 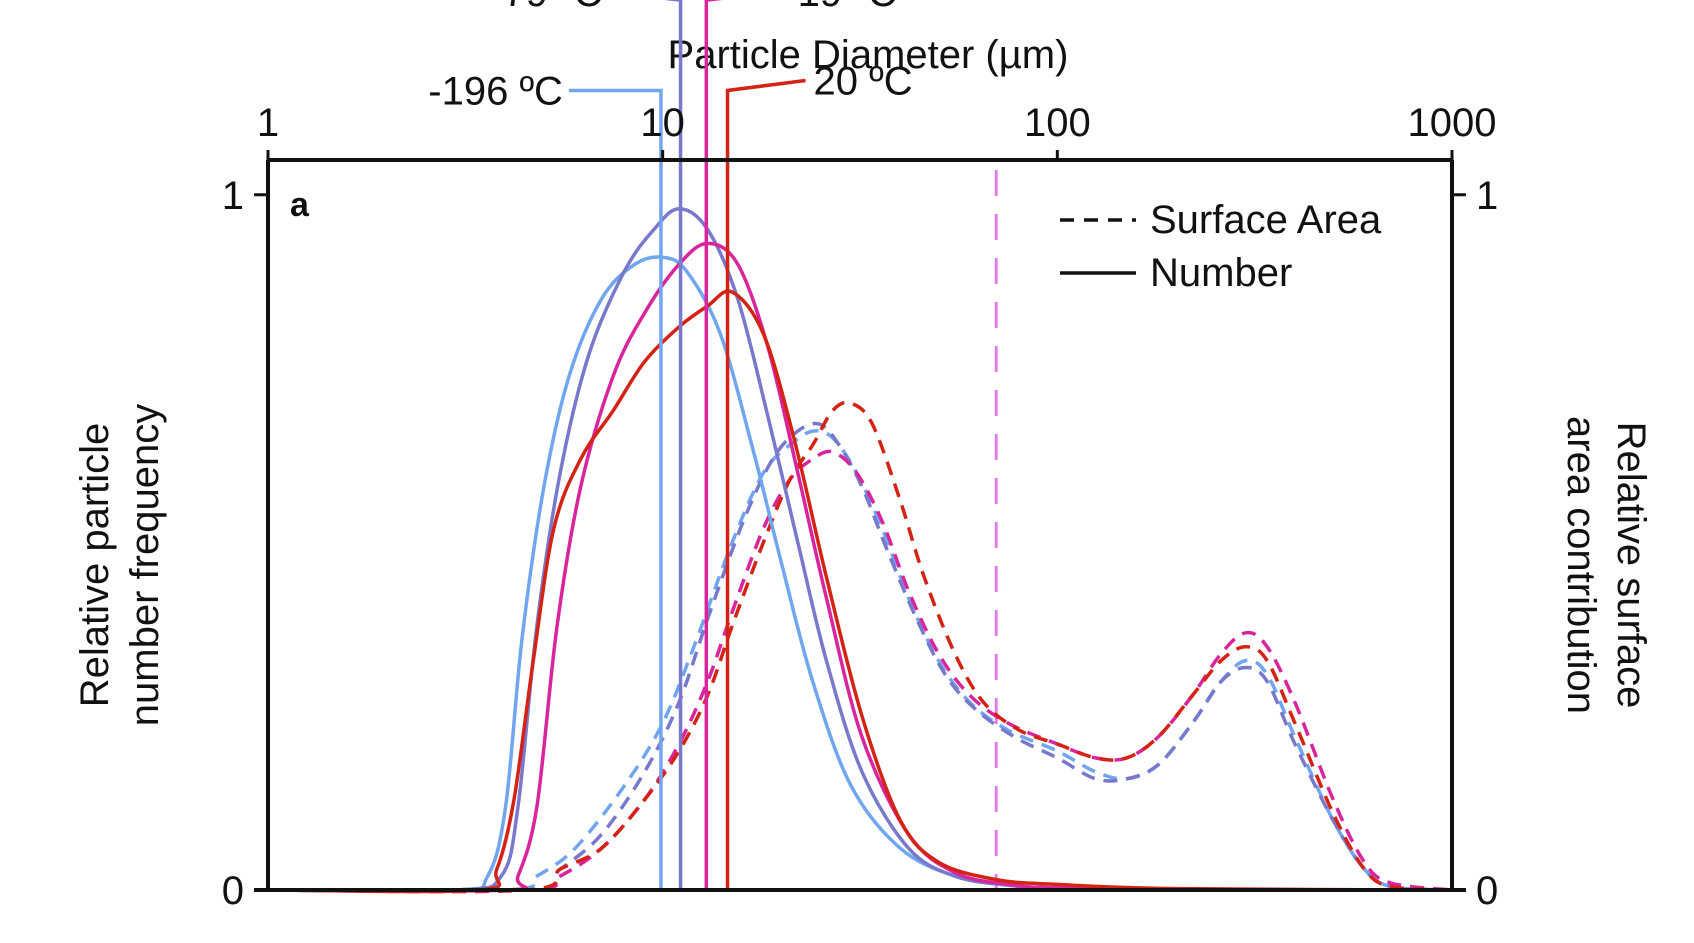 I want to click on median-marker-20-c, so click(x=765, y=484).